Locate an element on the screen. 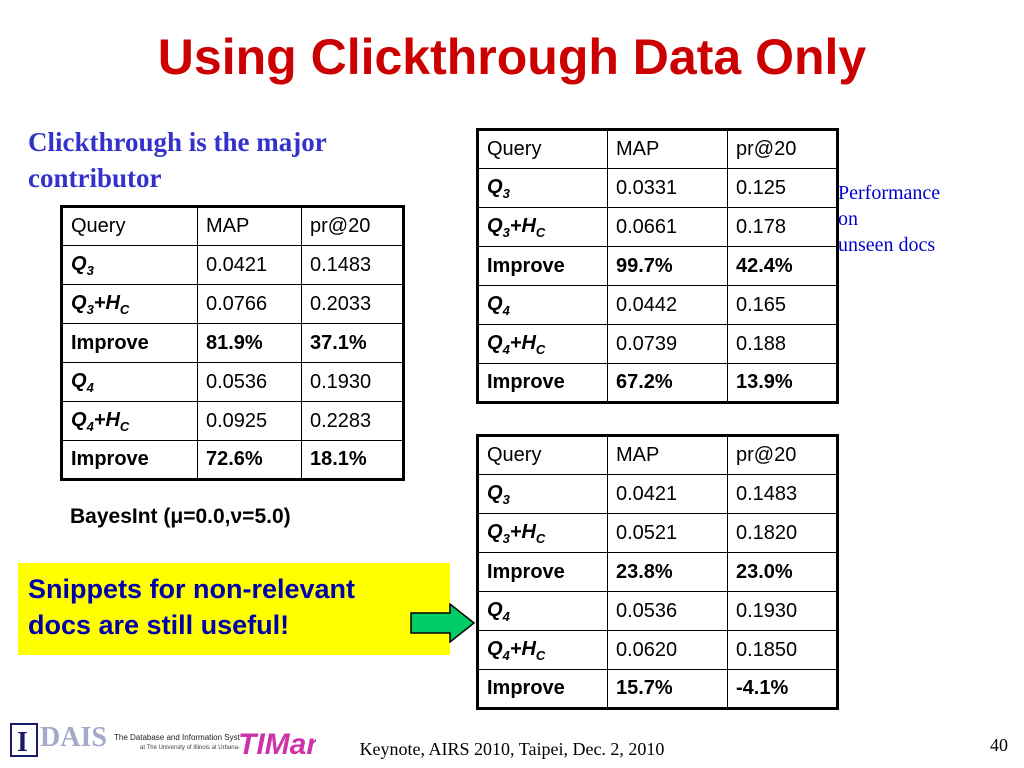 The width and height of the screenshot is (1024, 768). map-cell: 0.0620 is located at coordinates (667, 650).